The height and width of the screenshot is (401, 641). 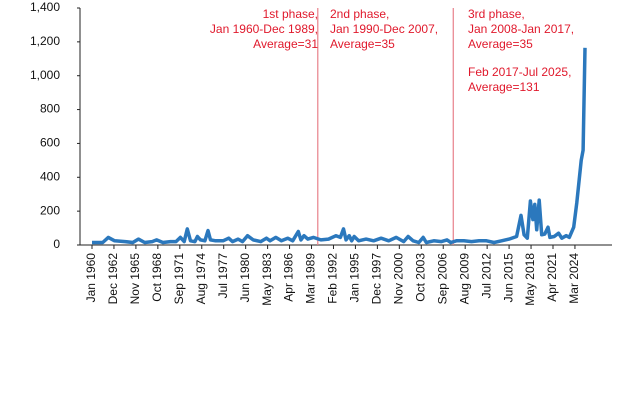 I want to click on annotation: Jan 1960-Dec 1989,, so click(x=264, y=29).